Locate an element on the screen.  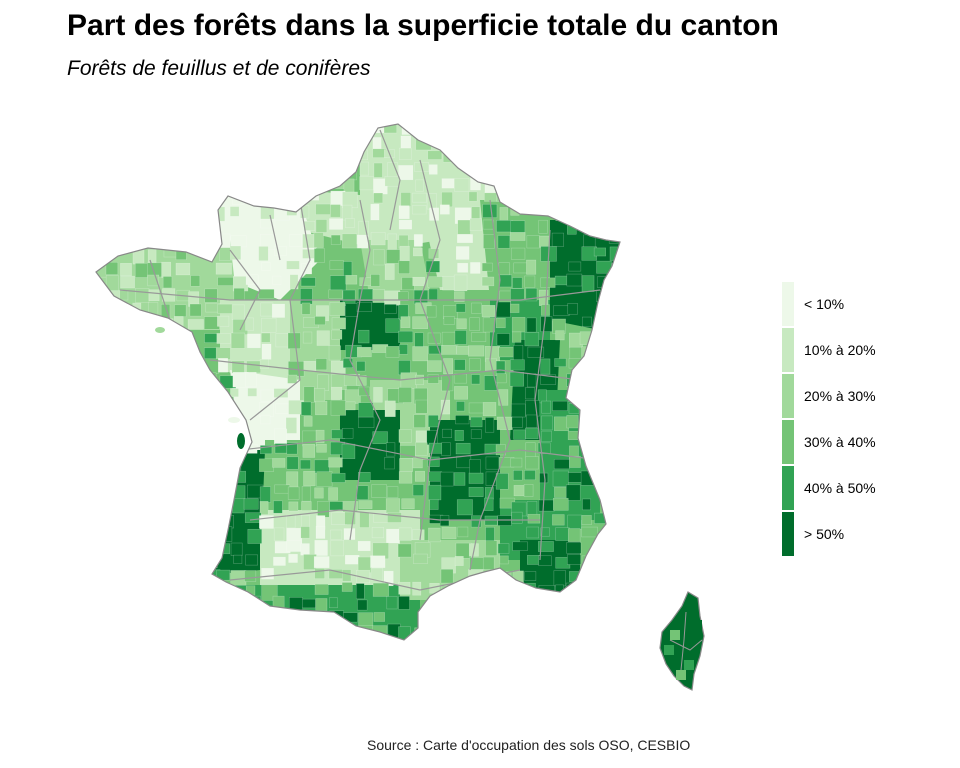
map-subtitle: Forêts de feuillus et de conifères is located at coordinates (219, 68).